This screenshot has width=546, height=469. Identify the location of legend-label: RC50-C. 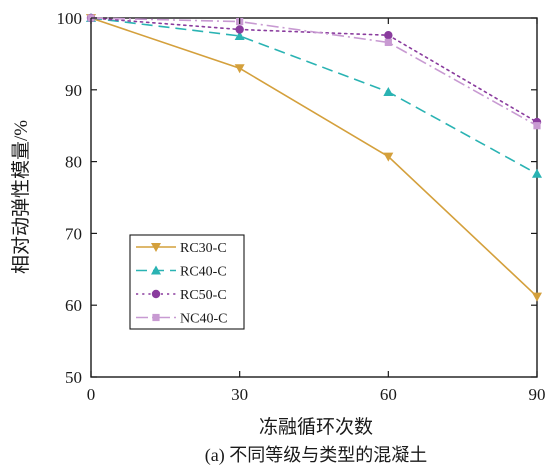
(203, 295).